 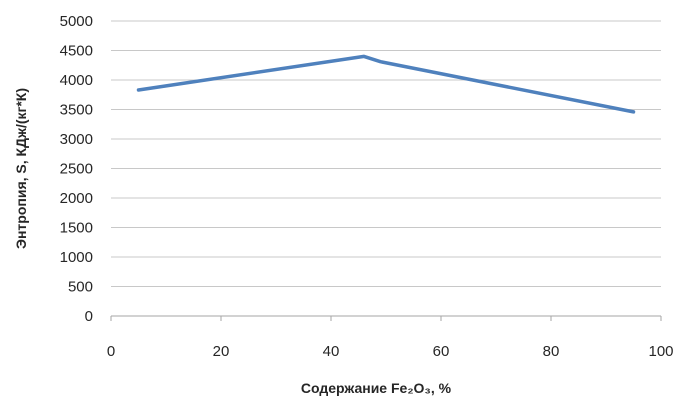 What do you see at coordinates (76, 21) in the screenshot?
I see `y-tick-label: 5000` at bounding box center [76, 21].